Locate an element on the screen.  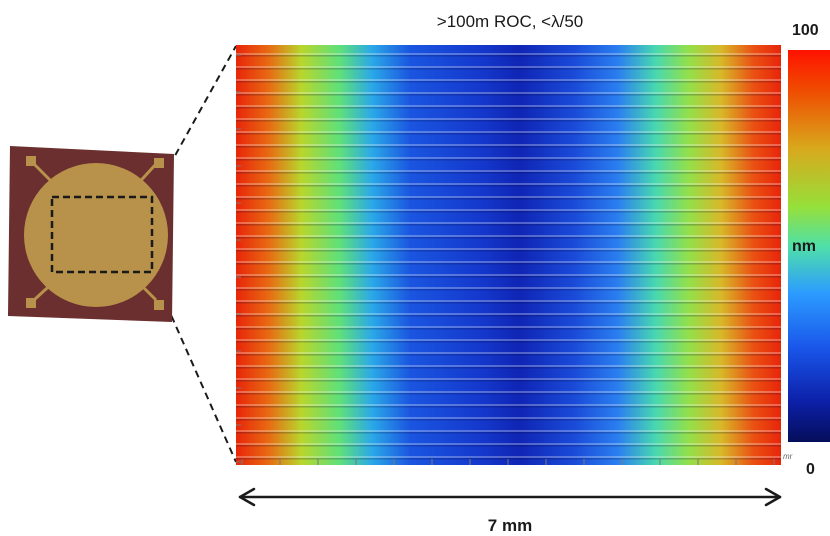
chip-contact-traces is located at coordinates (95, 232).